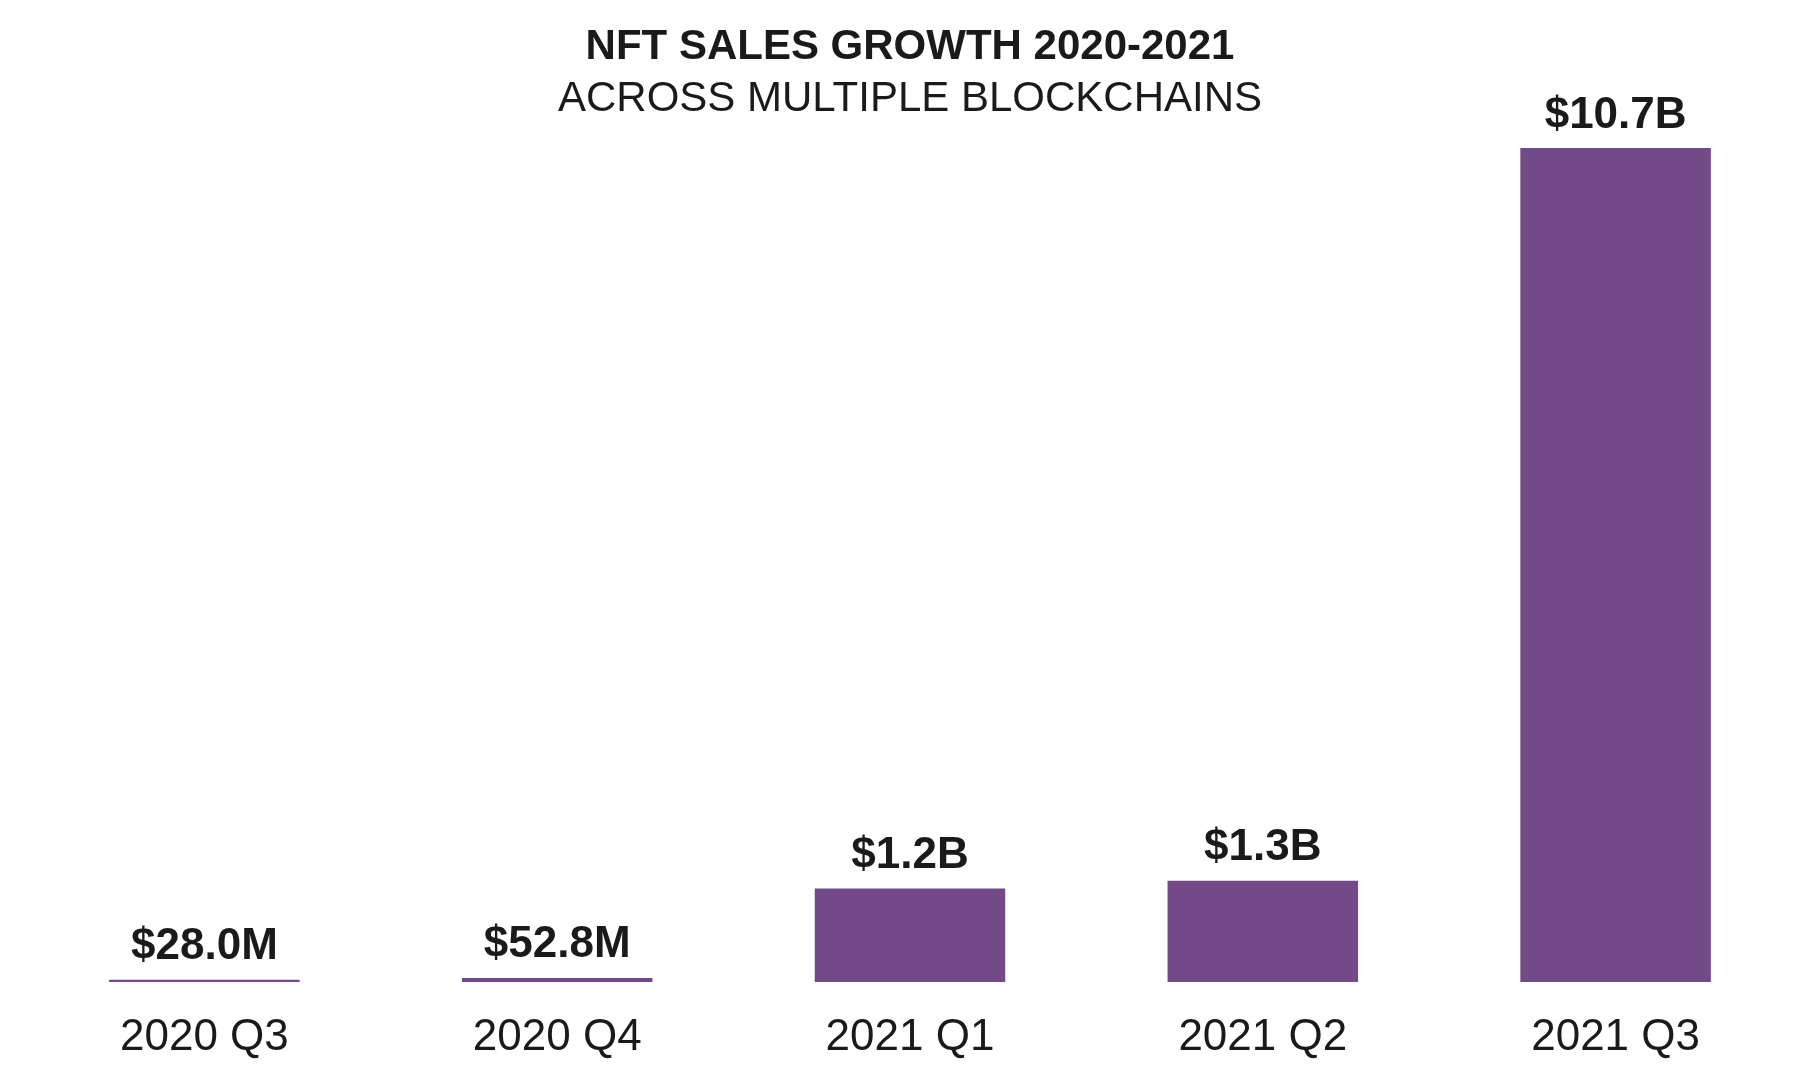  Describe the element at coordinates (1616, 1034) in the screenshot. I see `x-tick-label: 2021 Q3` at that location.